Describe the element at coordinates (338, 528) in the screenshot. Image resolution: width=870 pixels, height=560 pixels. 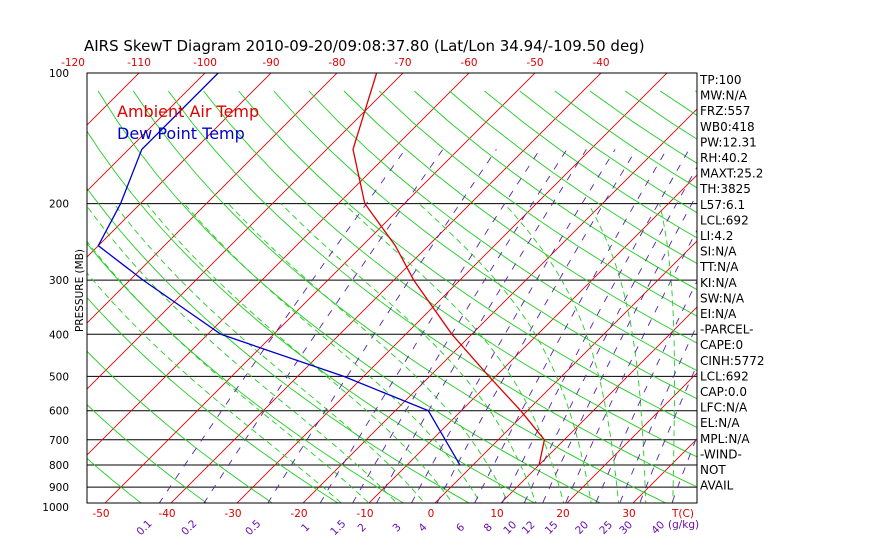
I see `mixing-ratio-label-1.5: 1.5` at that location.